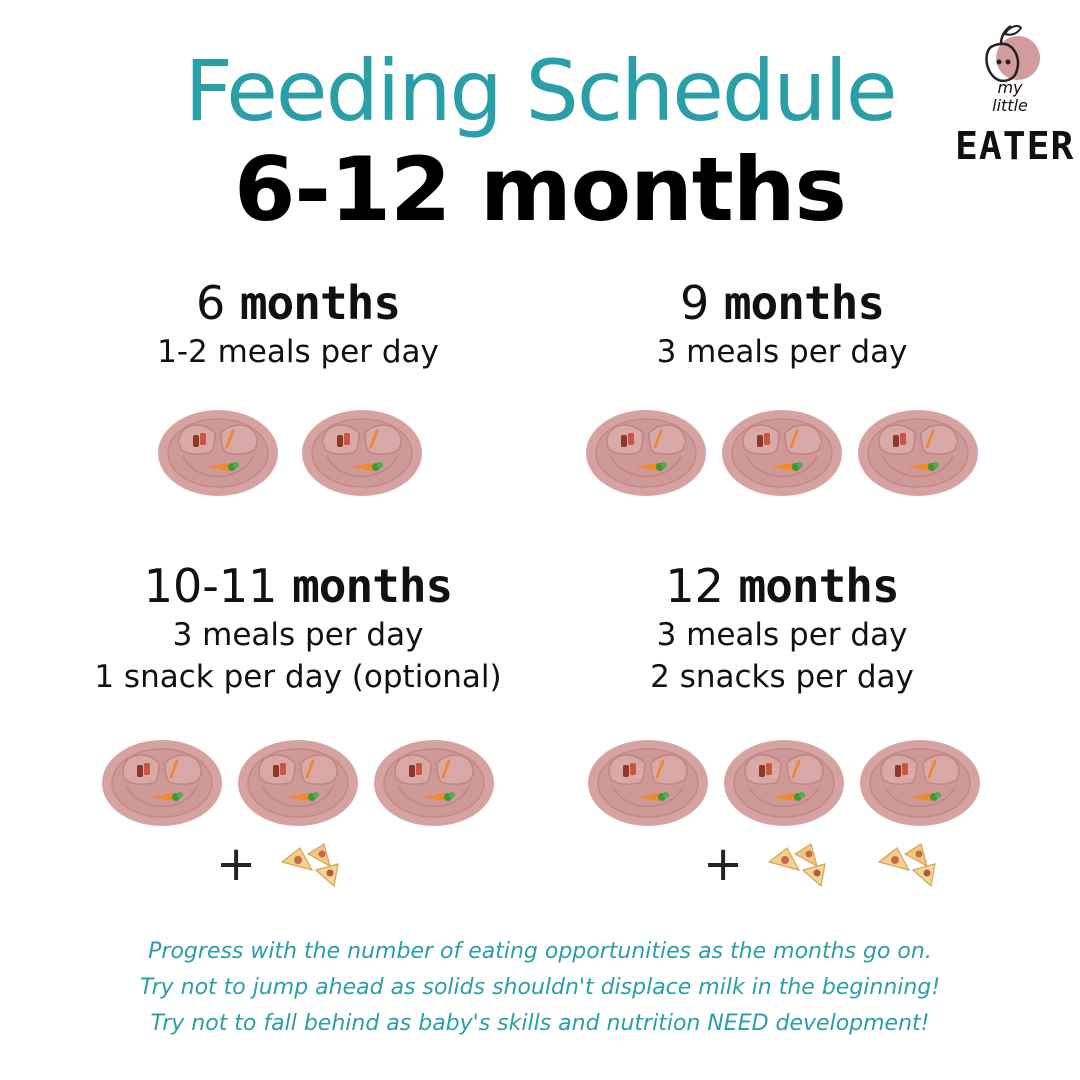 The height and width of the screenshot is (1080, 1080). I want to click on snacks-10-11-months: +, so click(285, 864).